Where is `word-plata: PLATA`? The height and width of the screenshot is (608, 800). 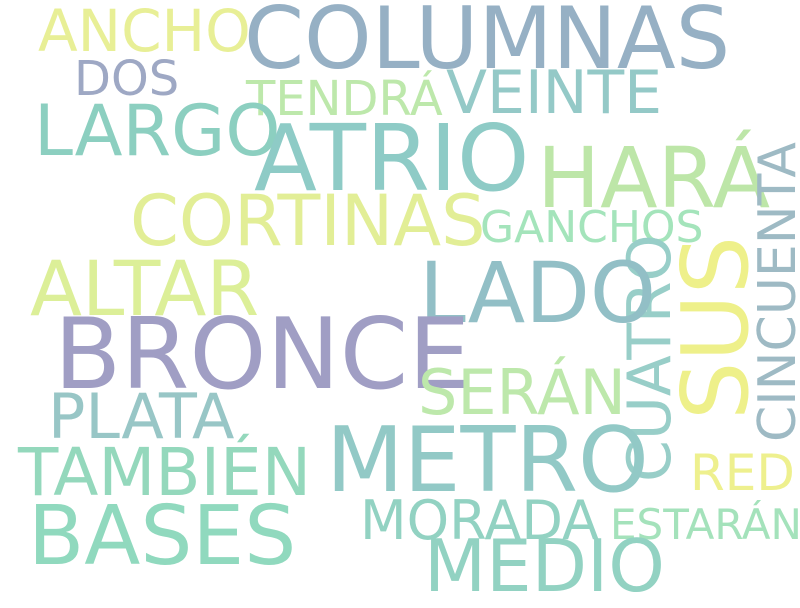
word-plata: PLATA is located at coordinates (141, 416).